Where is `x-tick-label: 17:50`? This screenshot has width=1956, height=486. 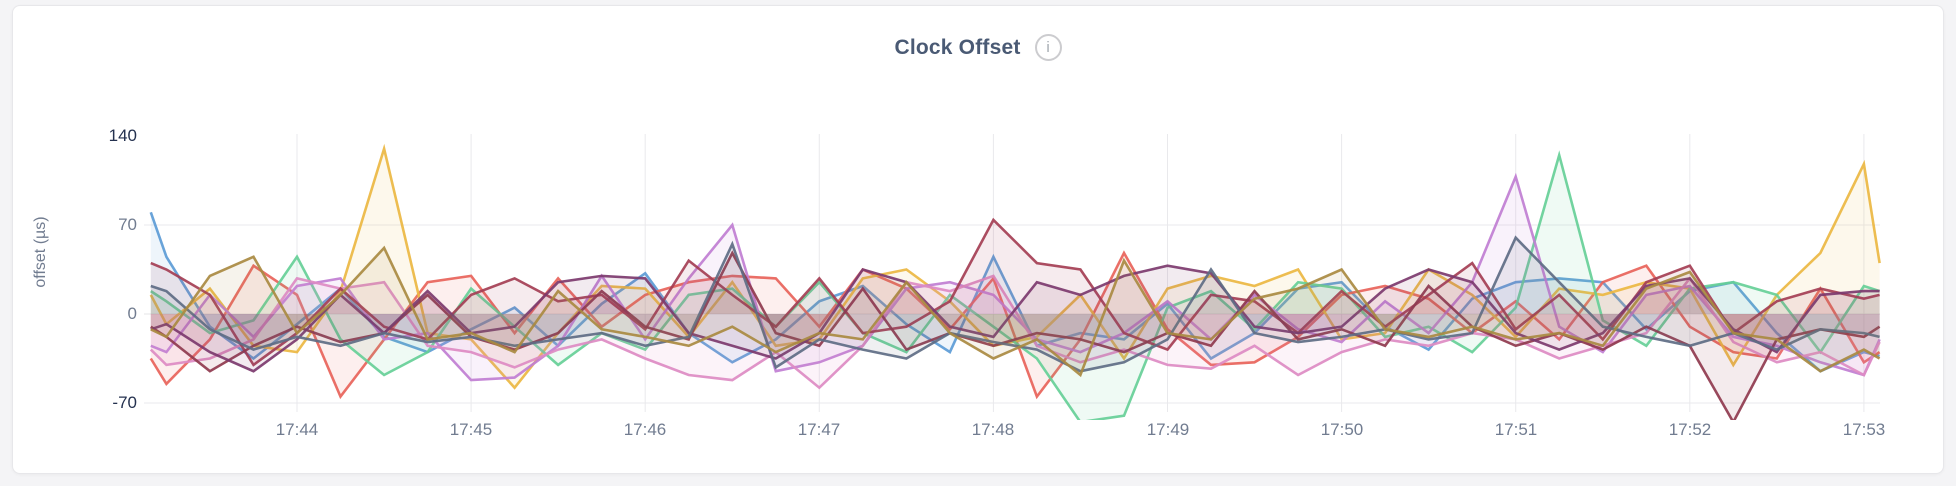 x-tick-label: 17:50 is located at coordinates (1342, 429).